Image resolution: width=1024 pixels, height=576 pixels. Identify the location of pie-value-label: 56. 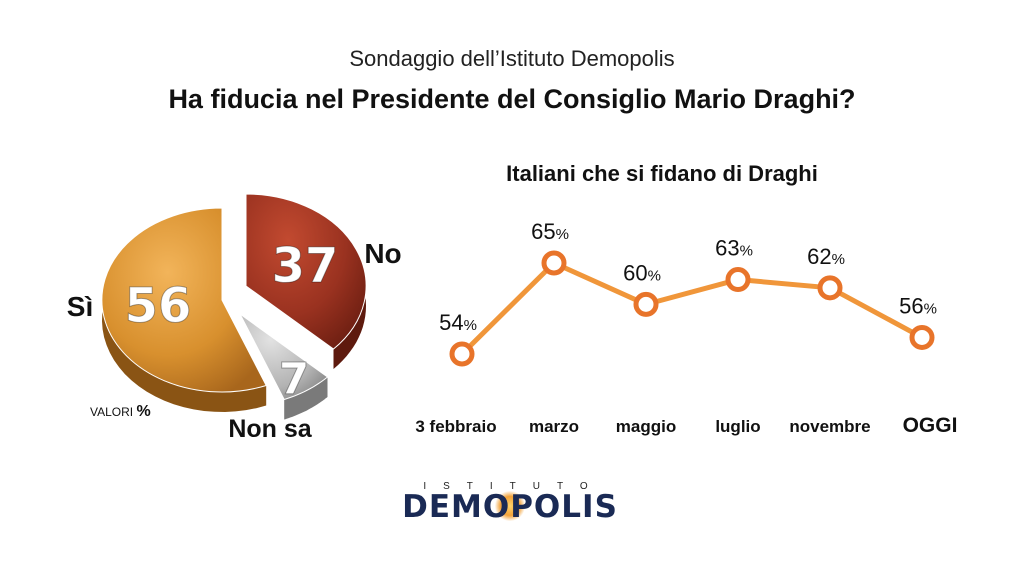
(158, 306).